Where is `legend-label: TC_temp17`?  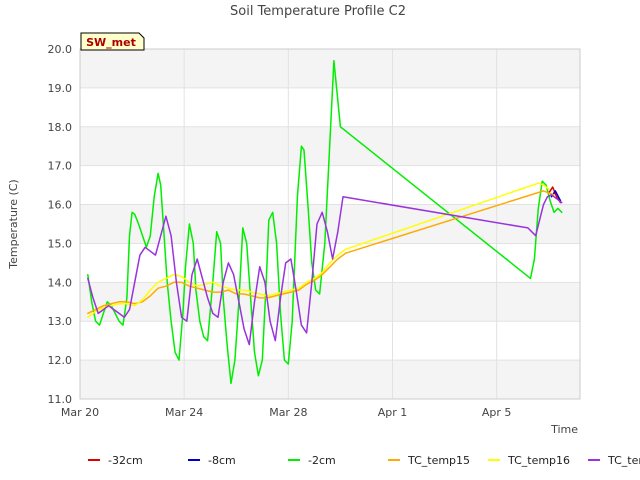
legend-label: TC_temp17 is located at coordinates (623, 460).